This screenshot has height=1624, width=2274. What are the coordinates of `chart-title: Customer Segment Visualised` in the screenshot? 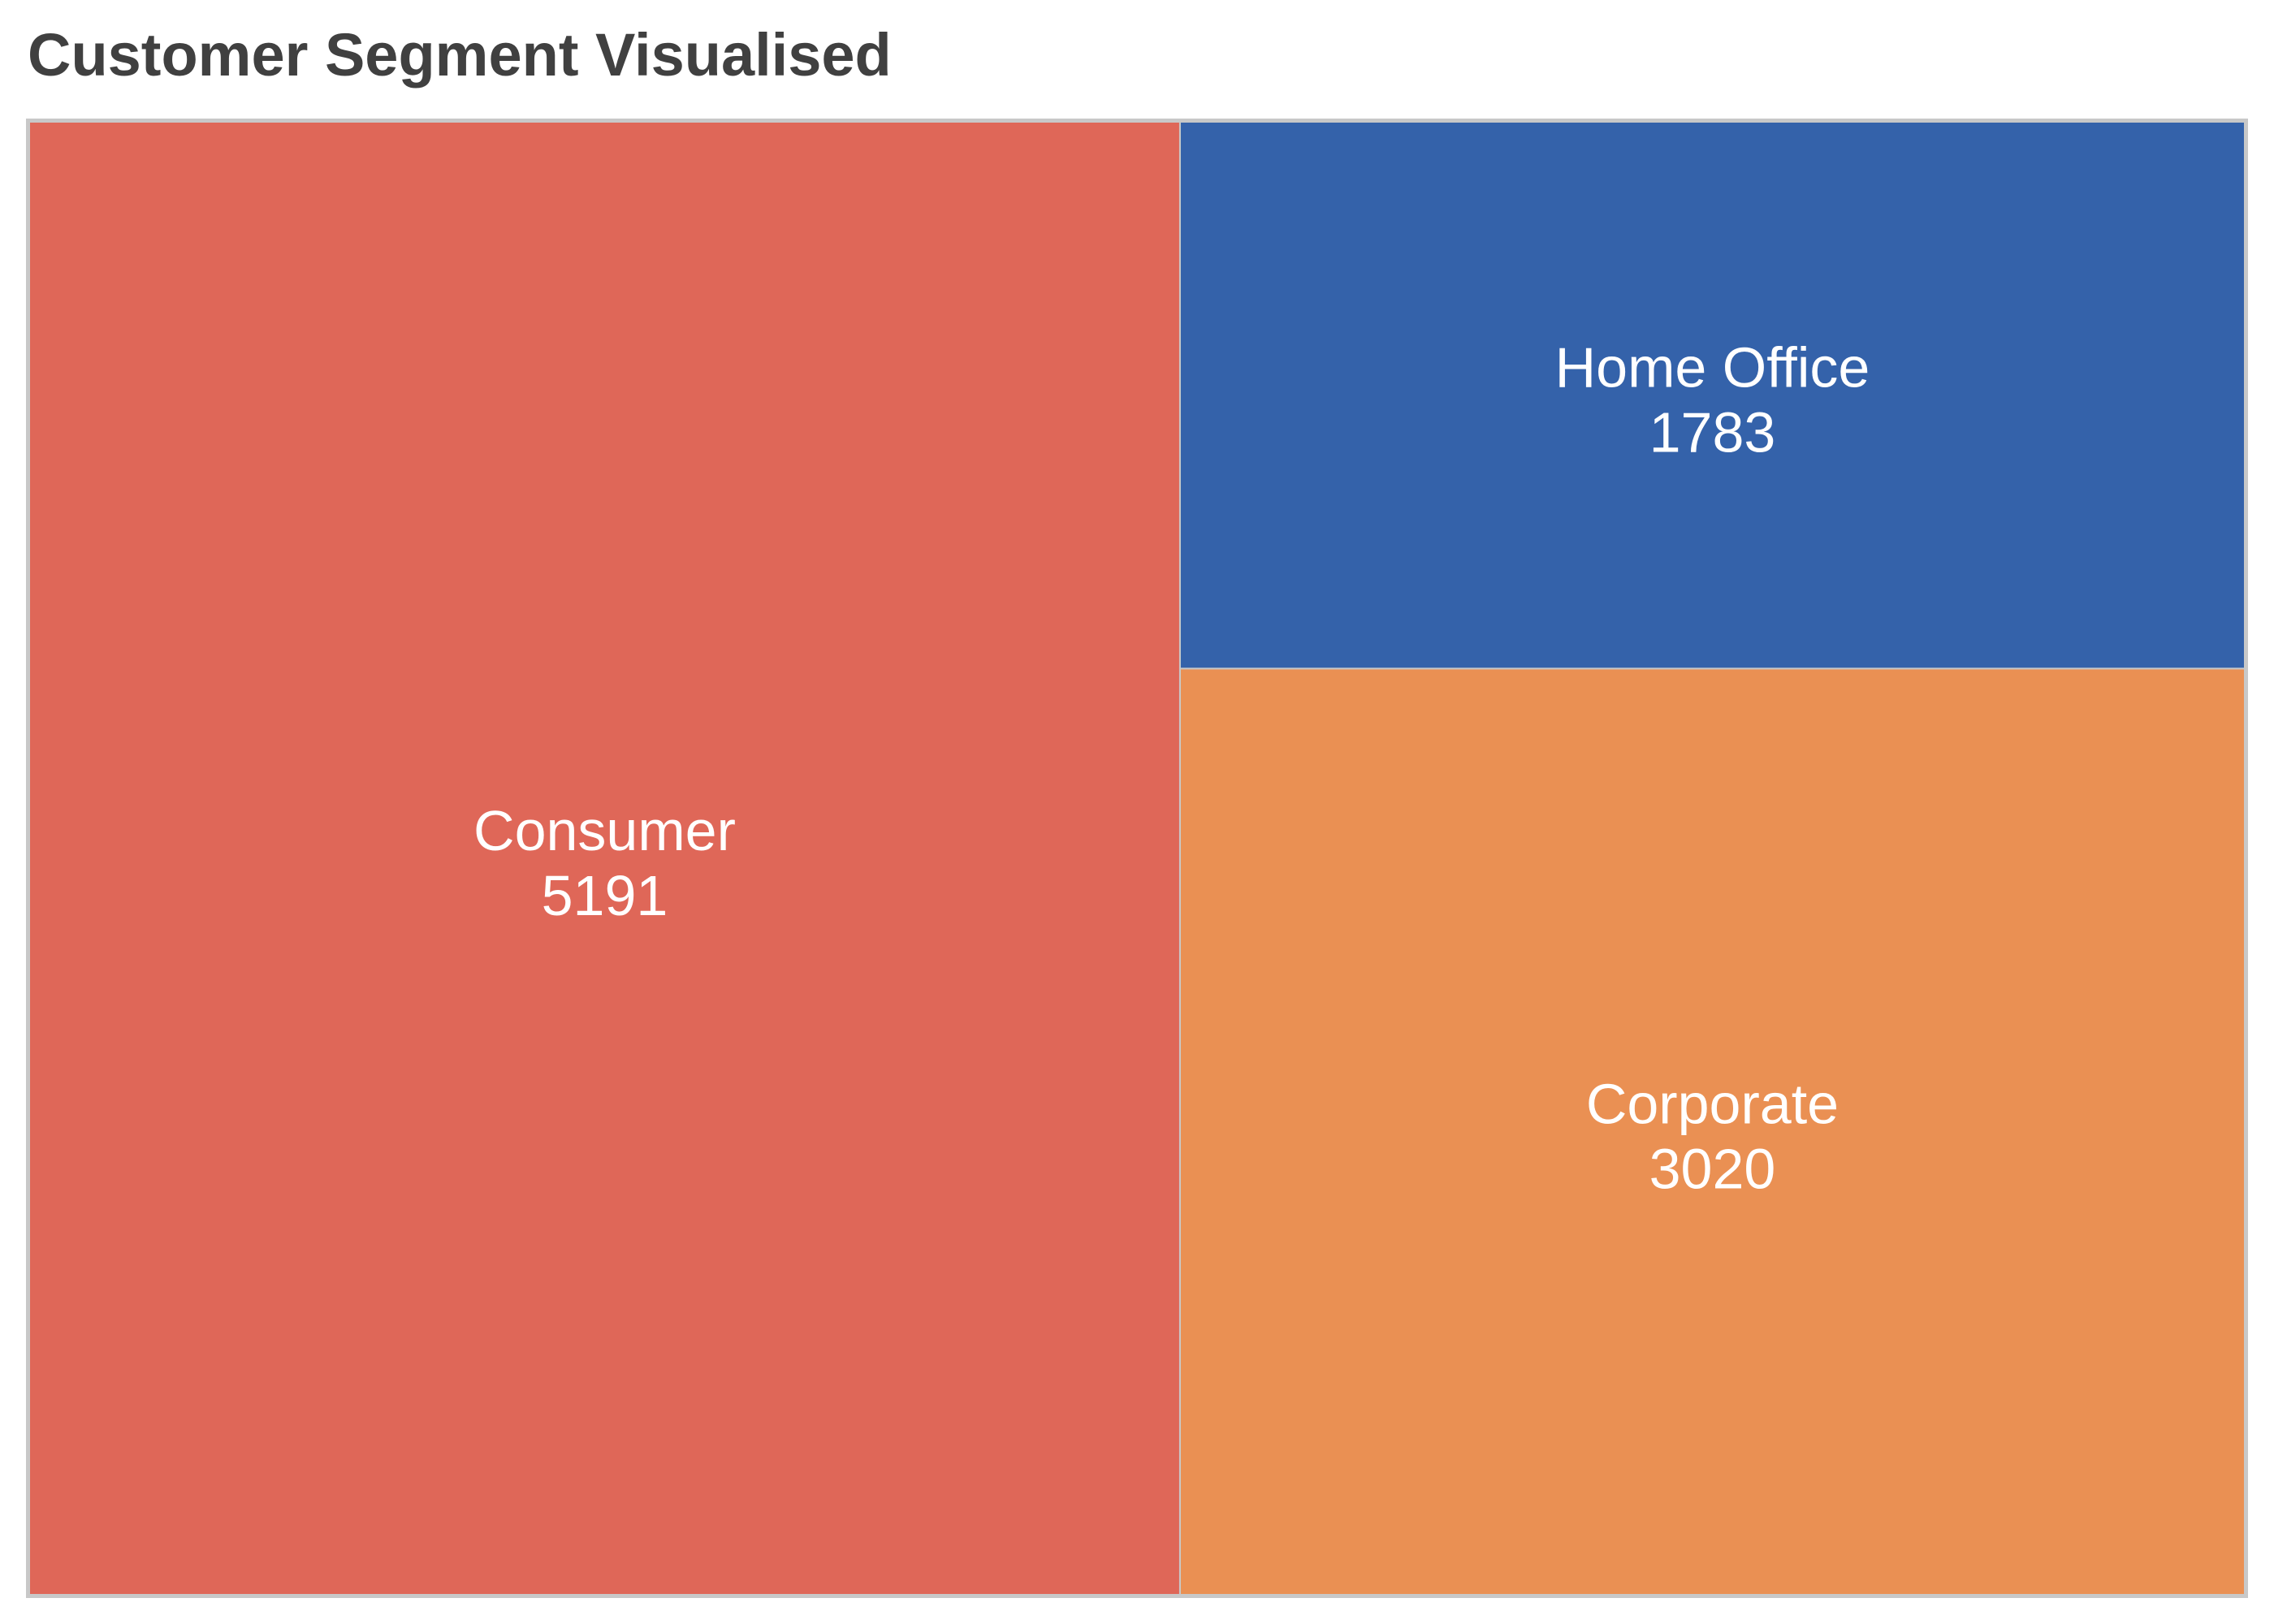 It's located at (460, 55).